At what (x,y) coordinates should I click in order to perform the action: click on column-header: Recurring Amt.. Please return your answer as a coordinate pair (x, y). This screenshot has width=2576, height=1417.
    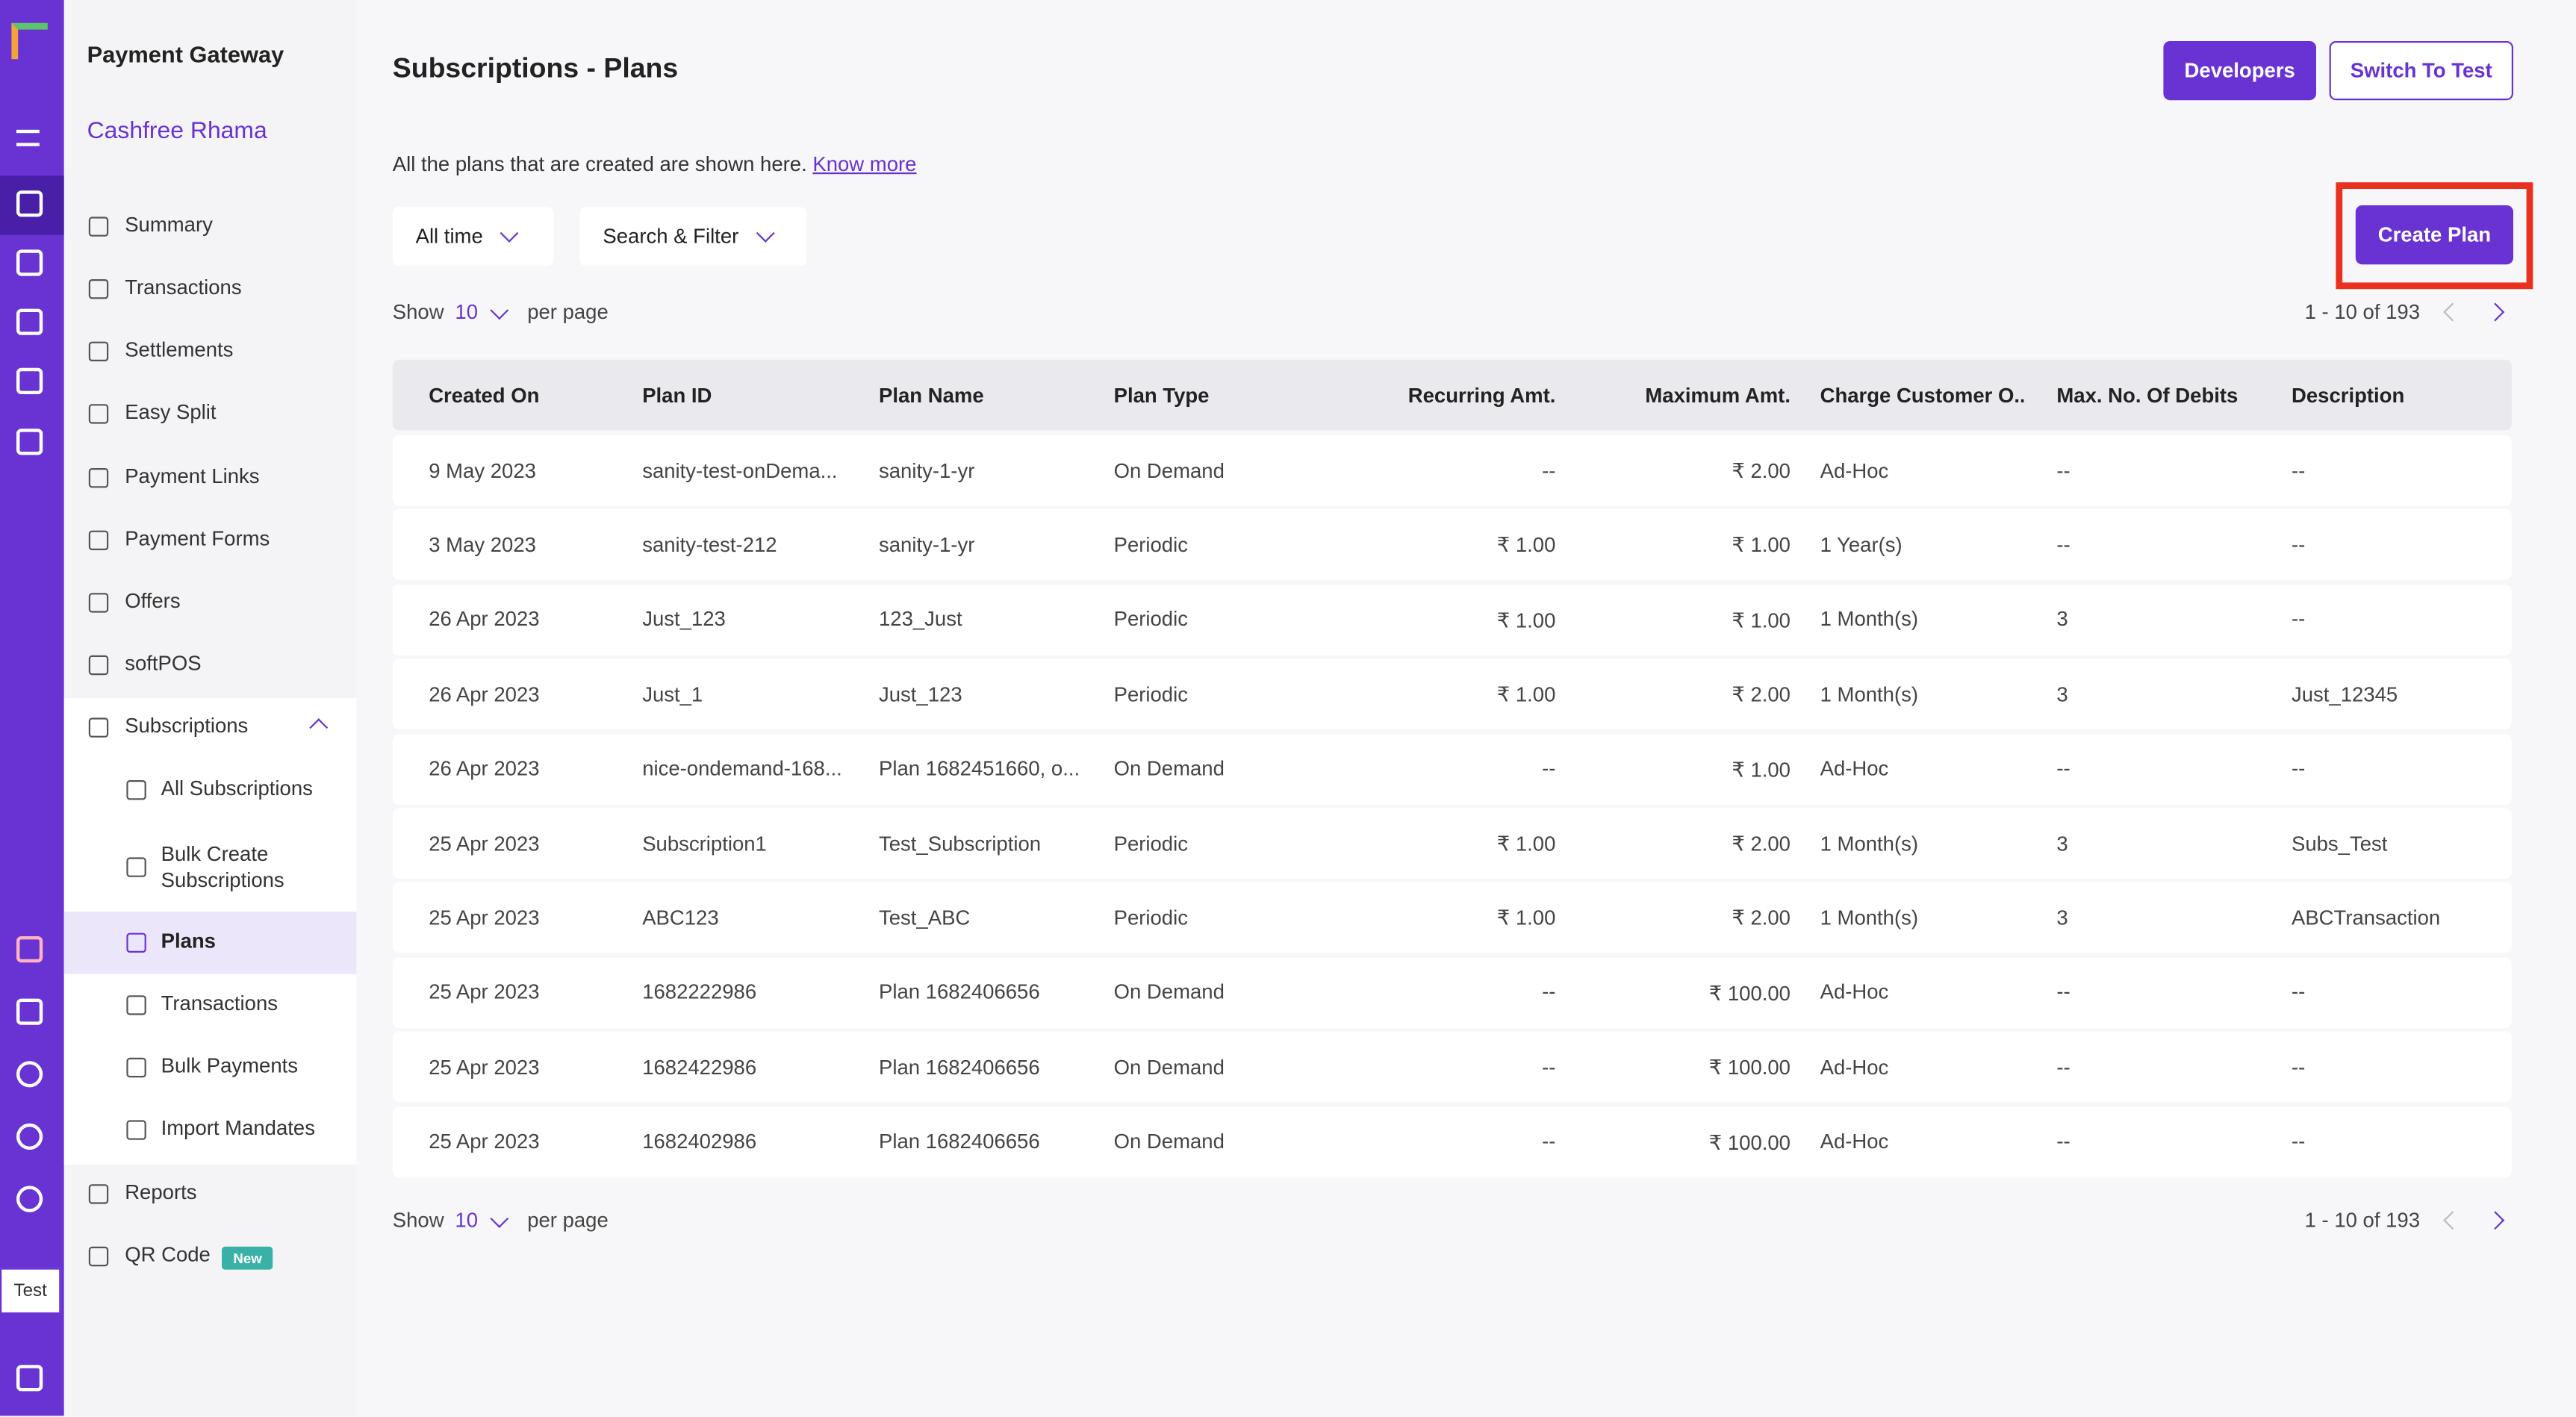
    Looking at the image, I should click on (1481, 395).